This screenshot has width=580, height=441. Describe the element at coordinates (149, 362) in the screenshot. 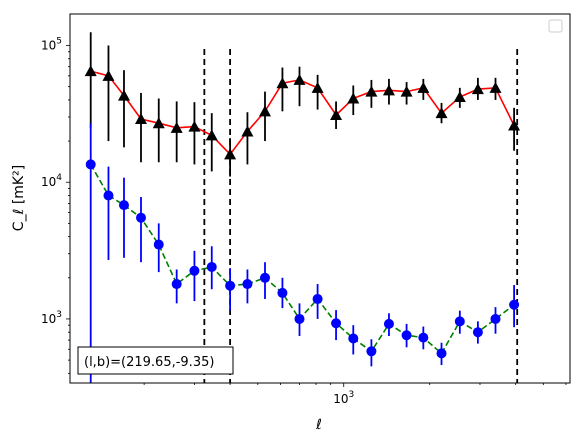

I see `annotation-text: (l,b)=(219.65,-9.35)` at that location.